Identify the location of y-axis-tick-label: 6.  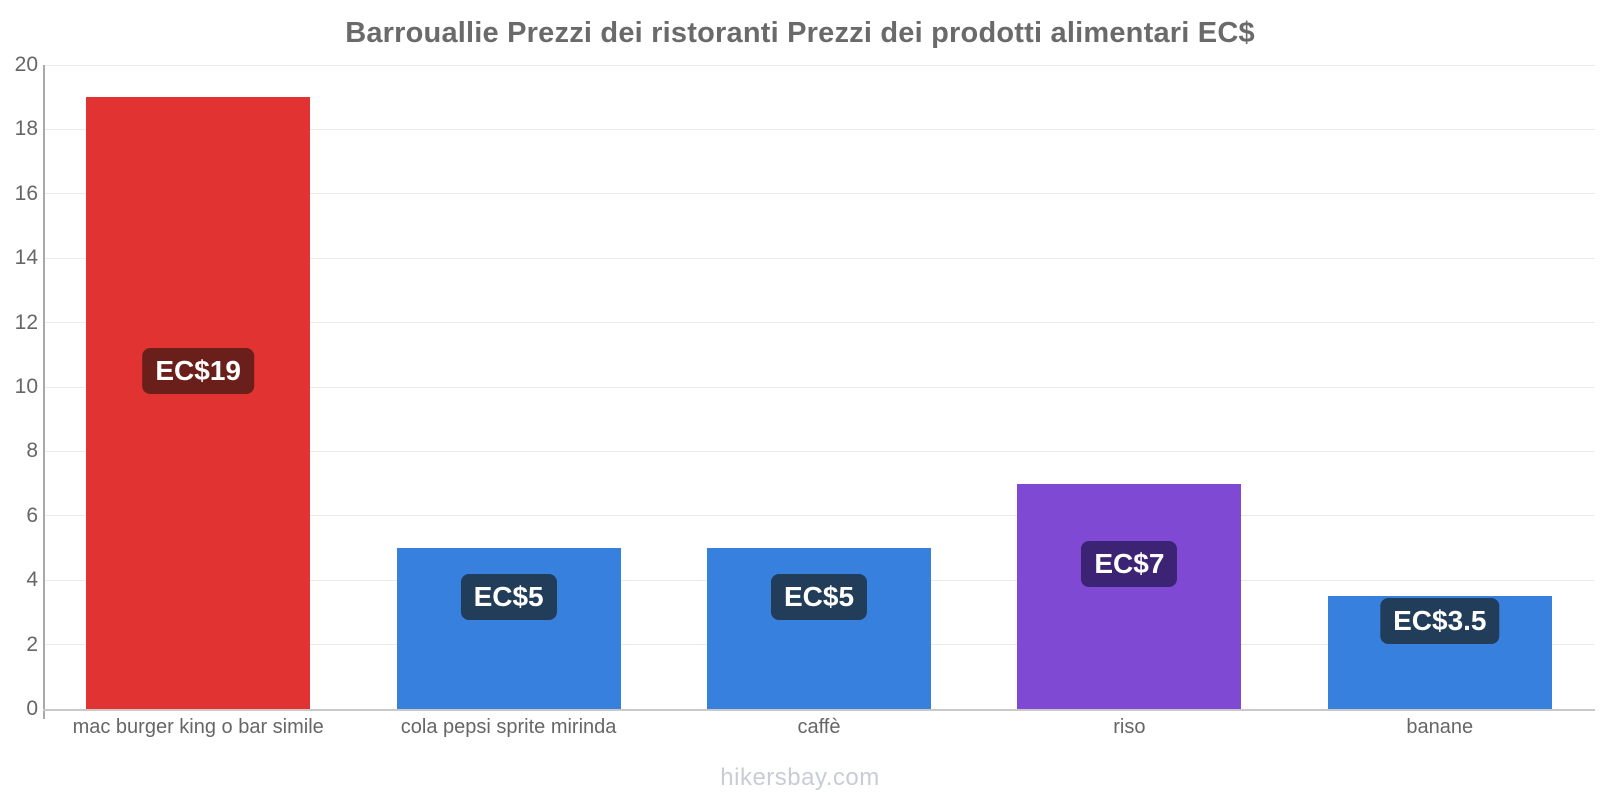
(32, 515).